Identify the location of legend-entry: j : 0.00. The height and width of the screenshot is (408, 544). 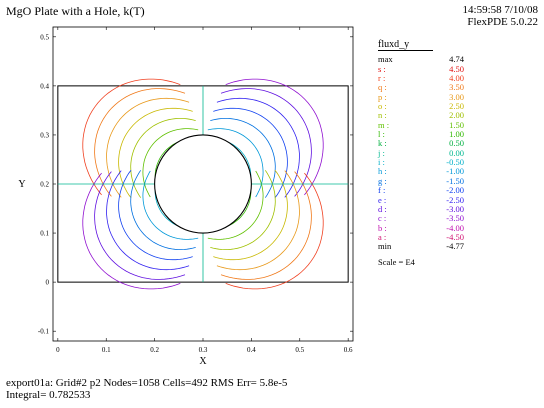
(458, 152).